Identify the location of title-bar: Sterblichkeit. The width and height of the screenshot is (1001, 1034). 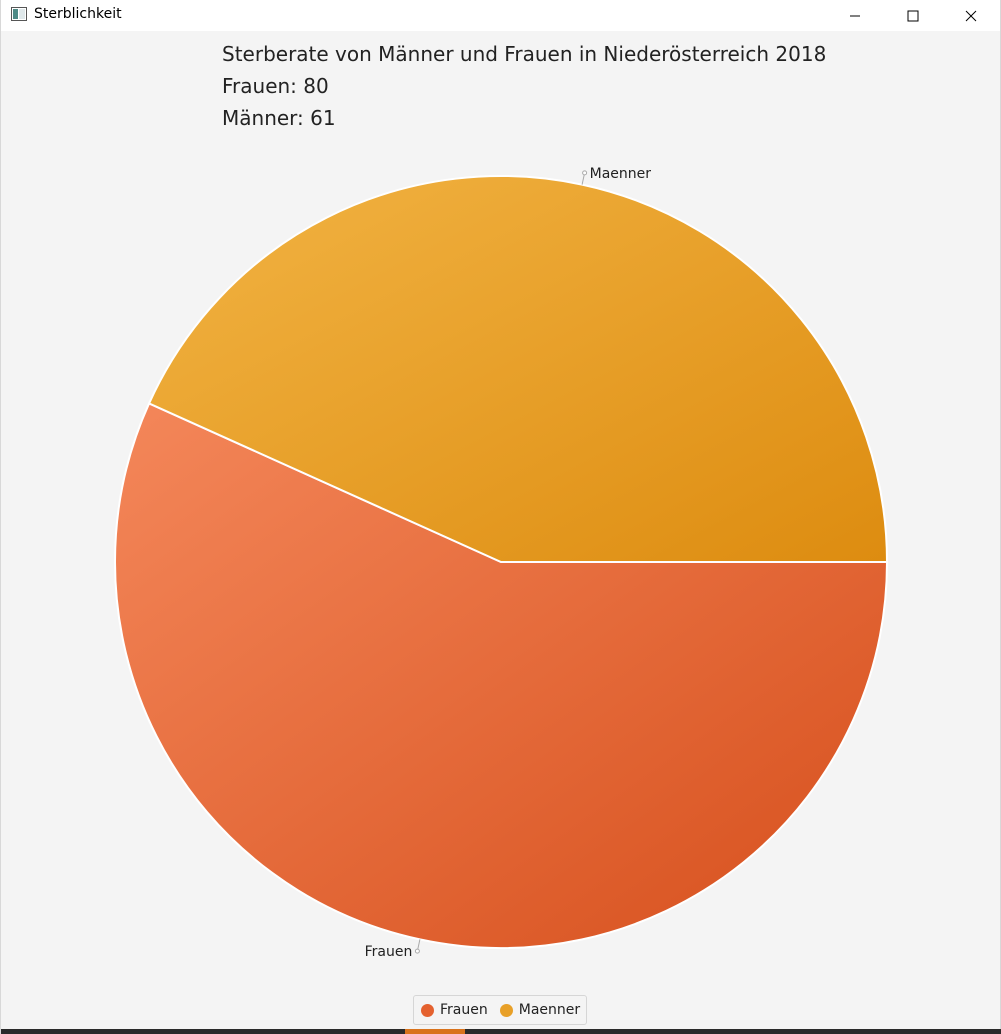
(500, 15).